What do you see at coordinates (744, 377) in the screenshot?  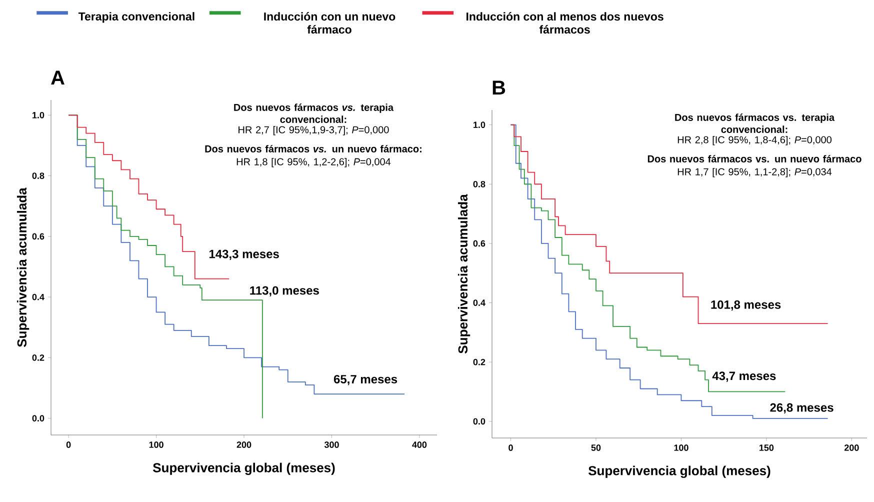 I see `annotation: 43,7 meses` at bounding box center [744, 377].